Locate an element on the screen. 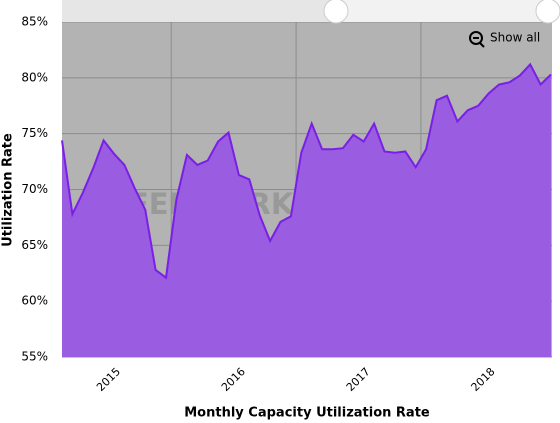 This screenshot has height=423, width=560. x-tick-label: 2018 is located at coordinates (483, 379).